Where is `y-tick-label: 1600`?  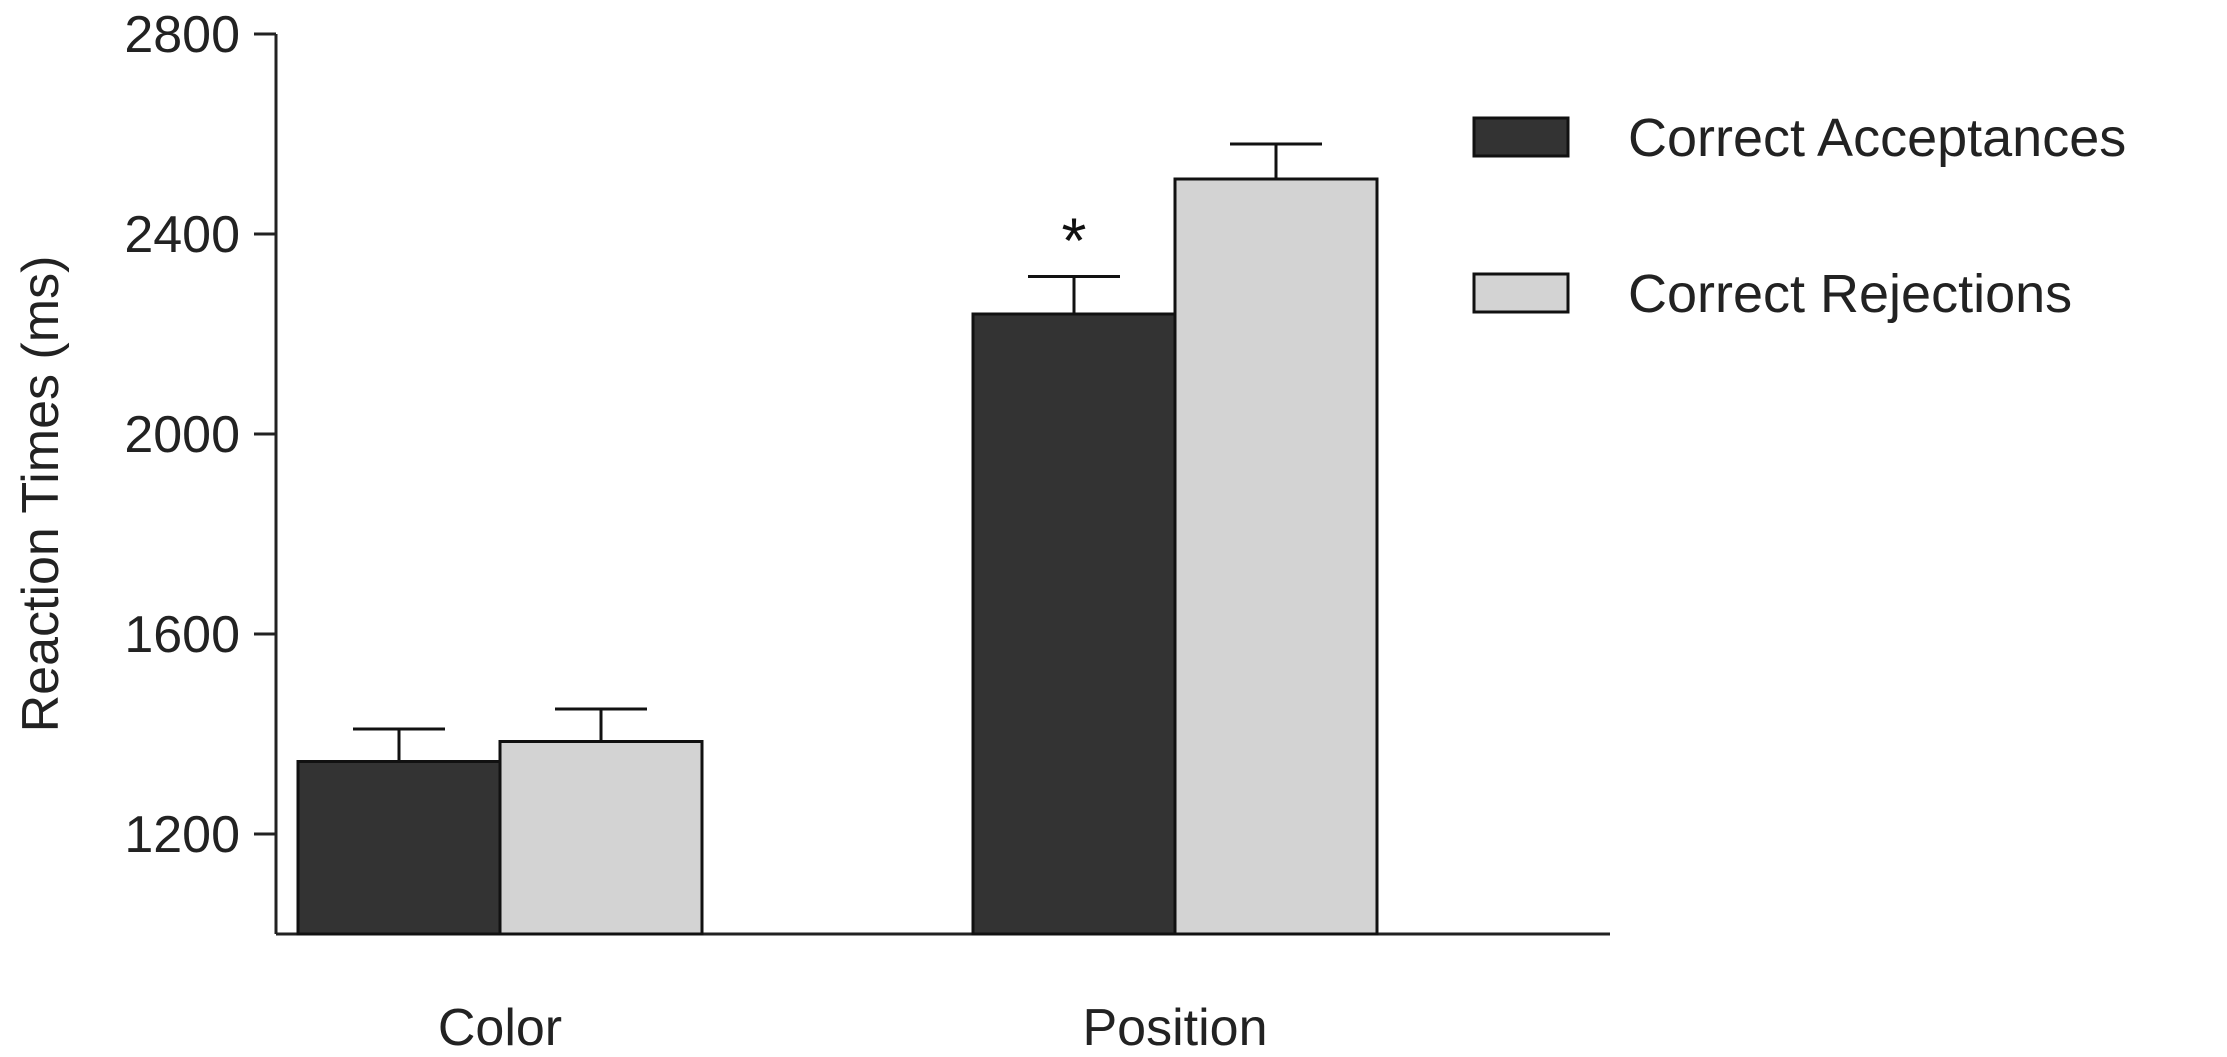
y-tick-label: 1600 is located at coordinates (182, 635).